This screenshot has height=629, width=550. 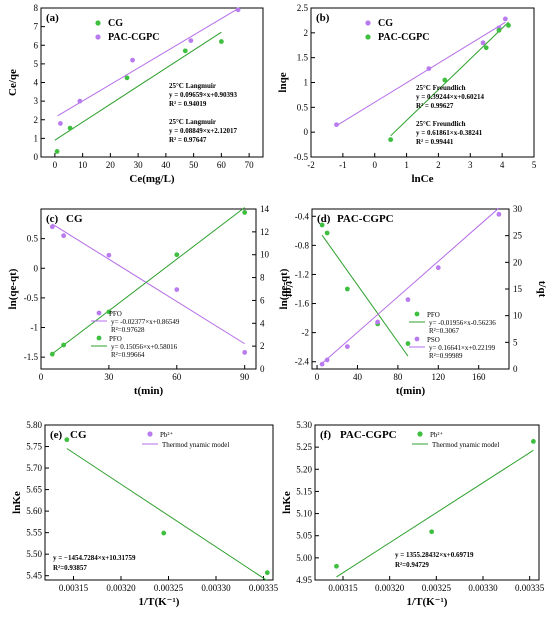 I want to click on y-tick-label: 1.5, so click(x=303, y=58).